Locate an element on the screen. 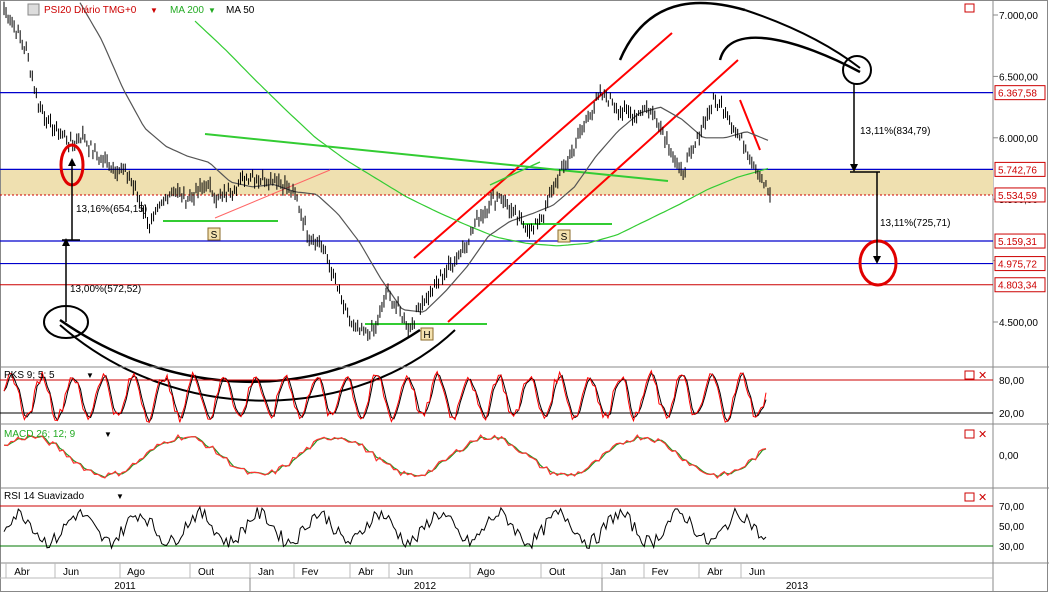 The image size is (1049, 600). level-label: 6.367,58 is located at coordinates (1017, 94).